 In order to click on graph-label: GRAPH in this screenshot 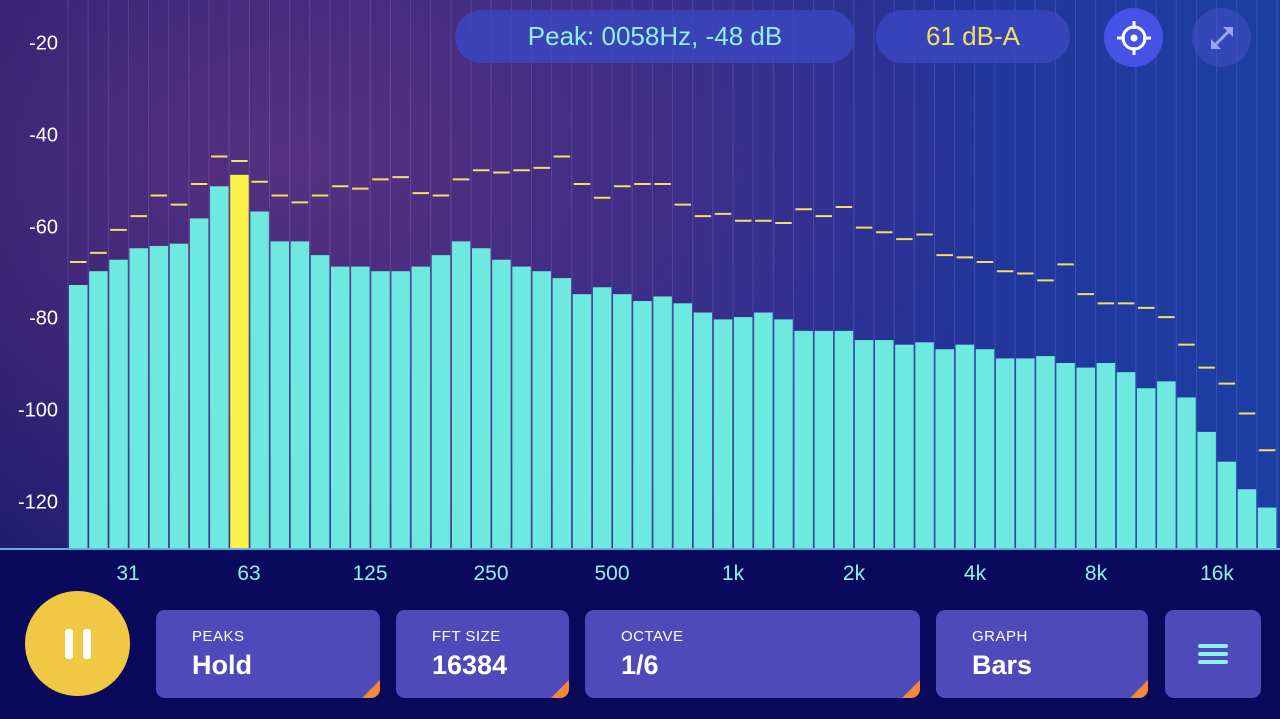, I will do `click(1000, 636)`.